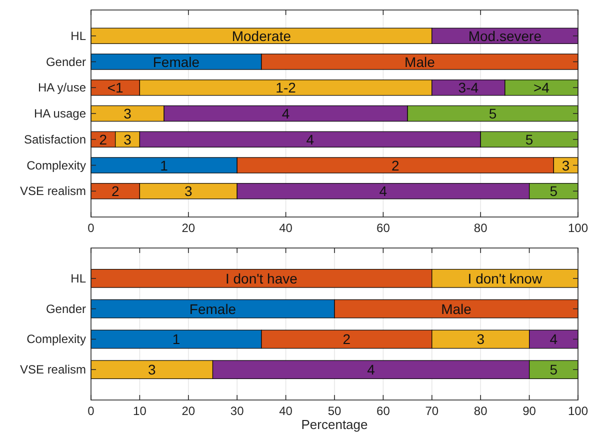 The height and width of the screenshot is (438, 592). What do you see at coordinates (261, 278) in the screenshot?
I see `annotation: I don't have` at bounding box center [261, 278].